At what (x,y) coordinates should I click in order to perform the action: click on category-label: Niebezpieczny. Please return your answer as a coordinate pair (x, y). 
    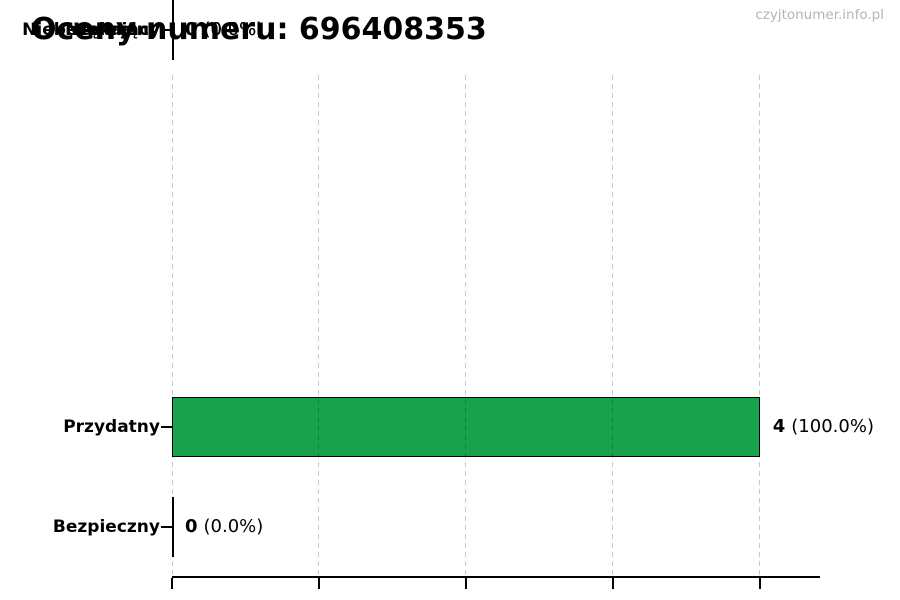
    Looking at the image, I should click on (91, 30).